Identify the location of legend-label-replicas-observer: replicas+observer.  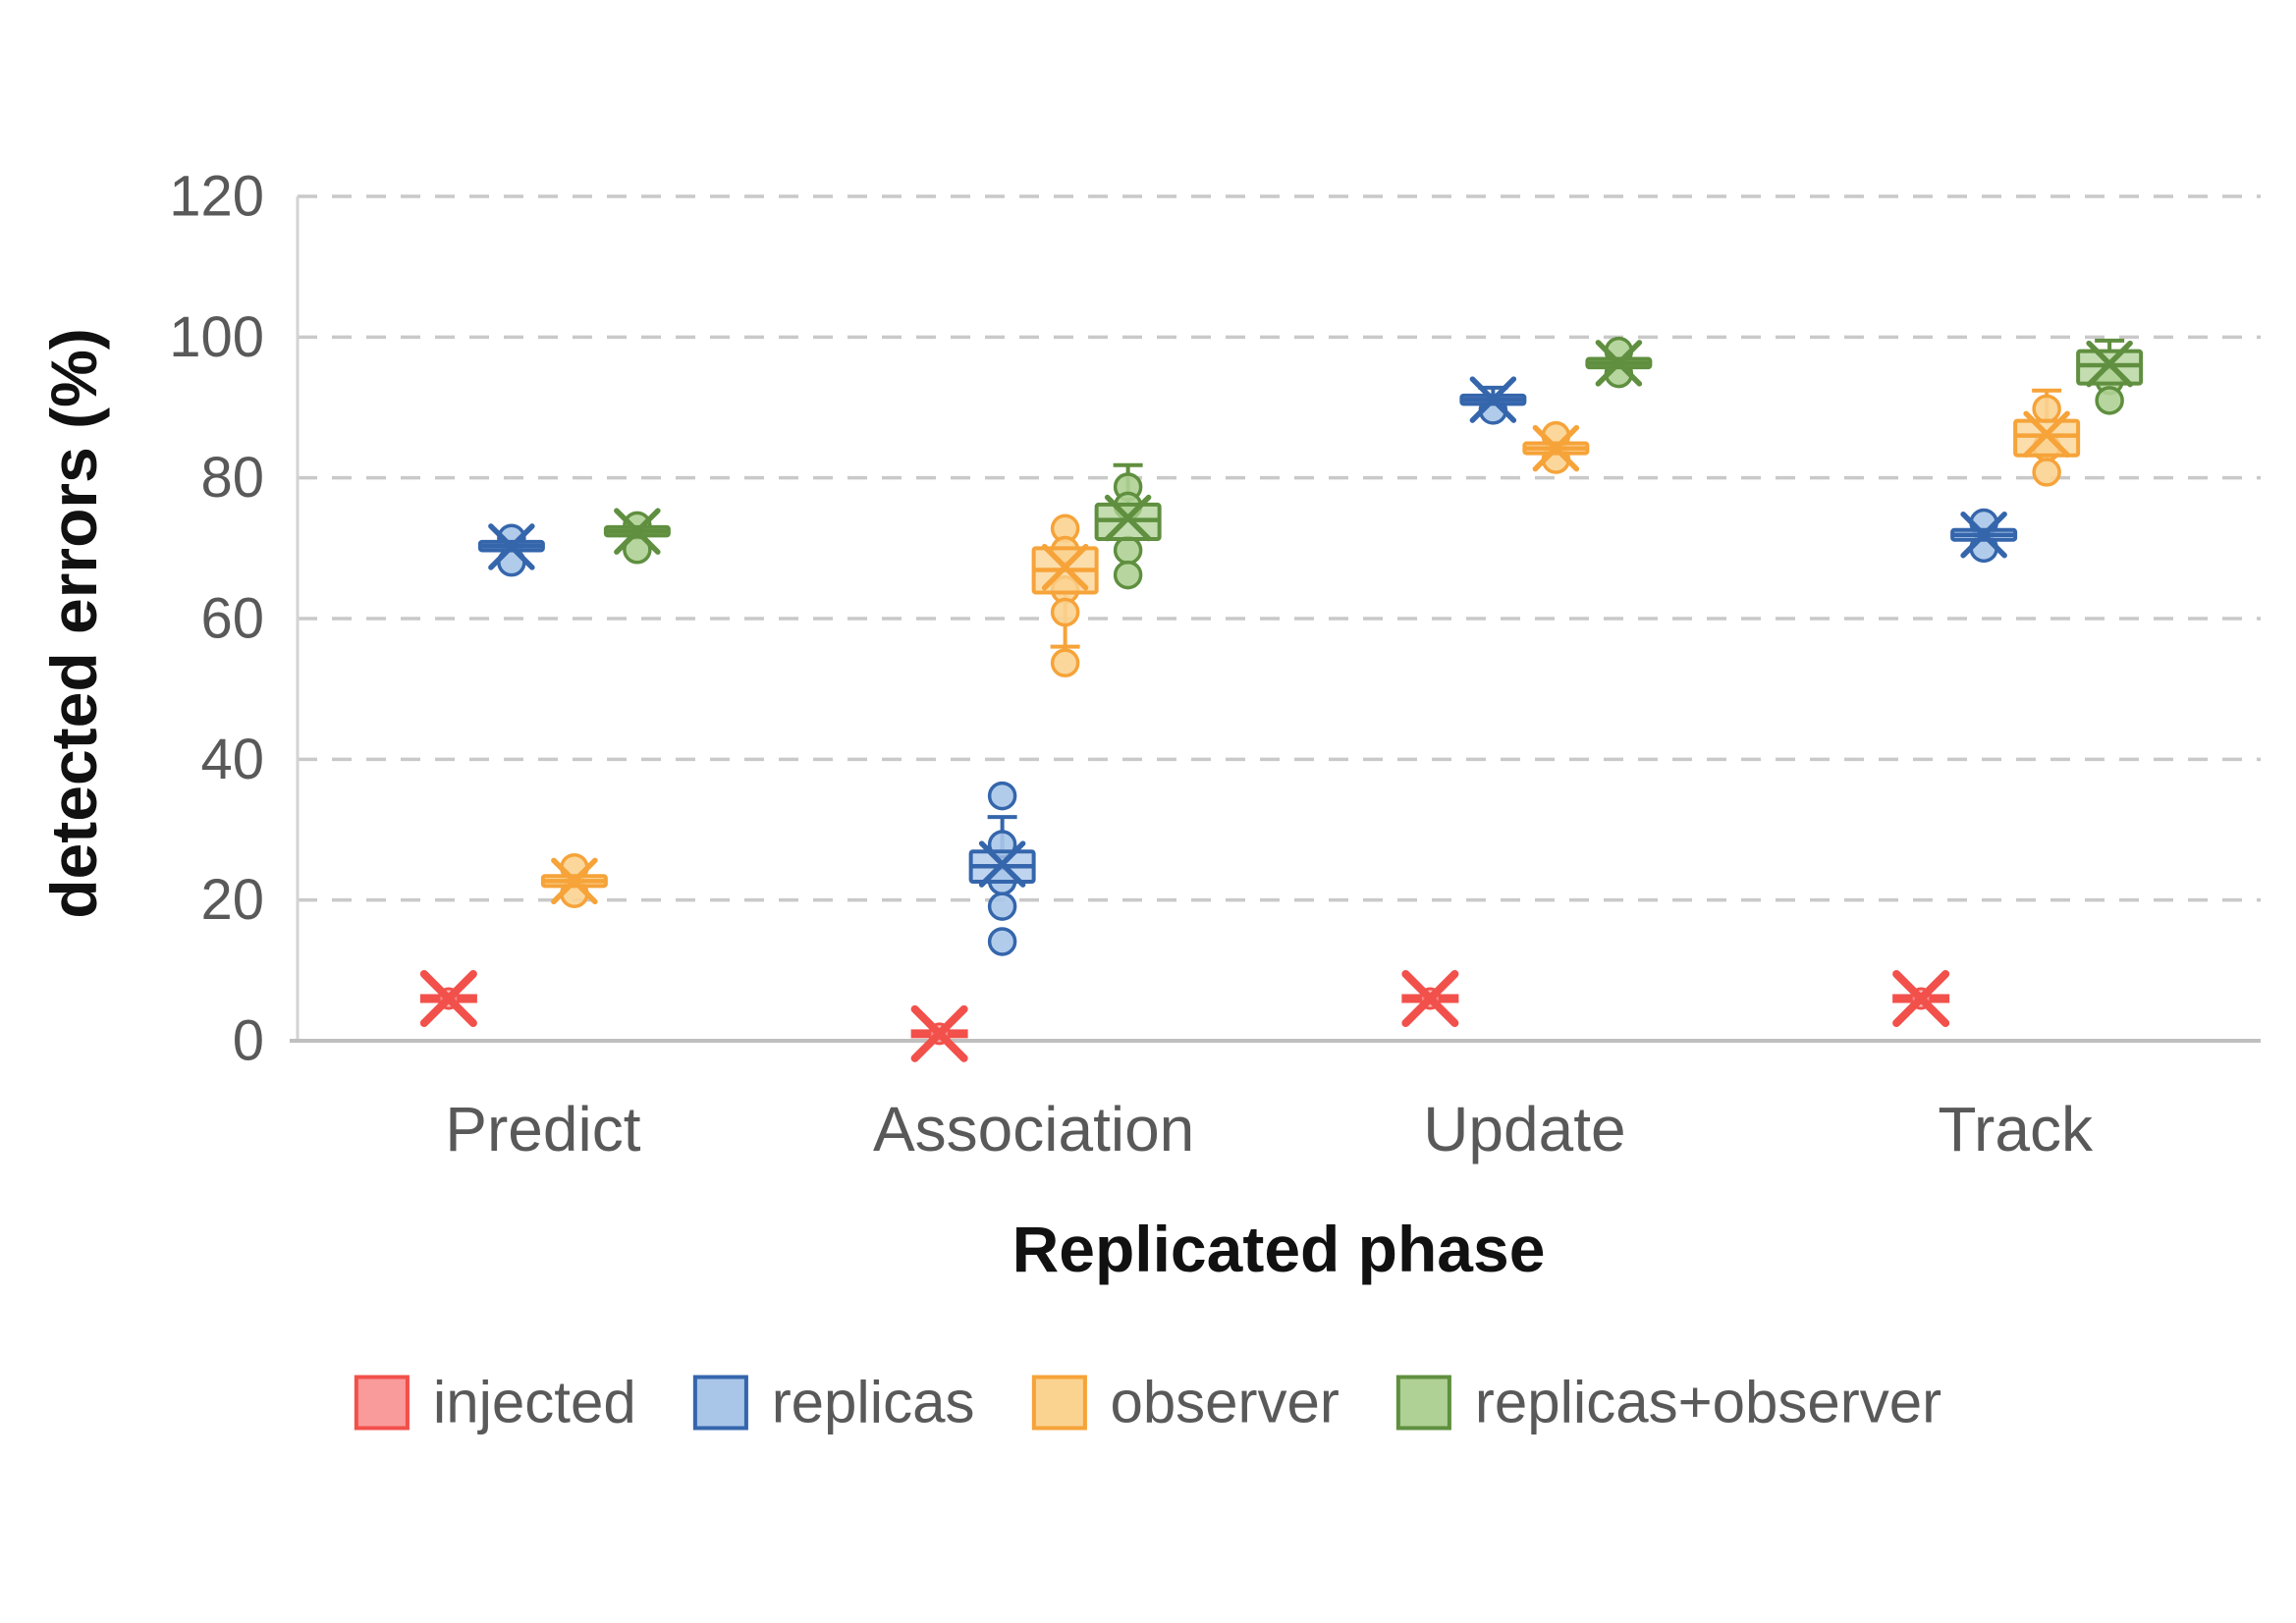
(1708, 1402).